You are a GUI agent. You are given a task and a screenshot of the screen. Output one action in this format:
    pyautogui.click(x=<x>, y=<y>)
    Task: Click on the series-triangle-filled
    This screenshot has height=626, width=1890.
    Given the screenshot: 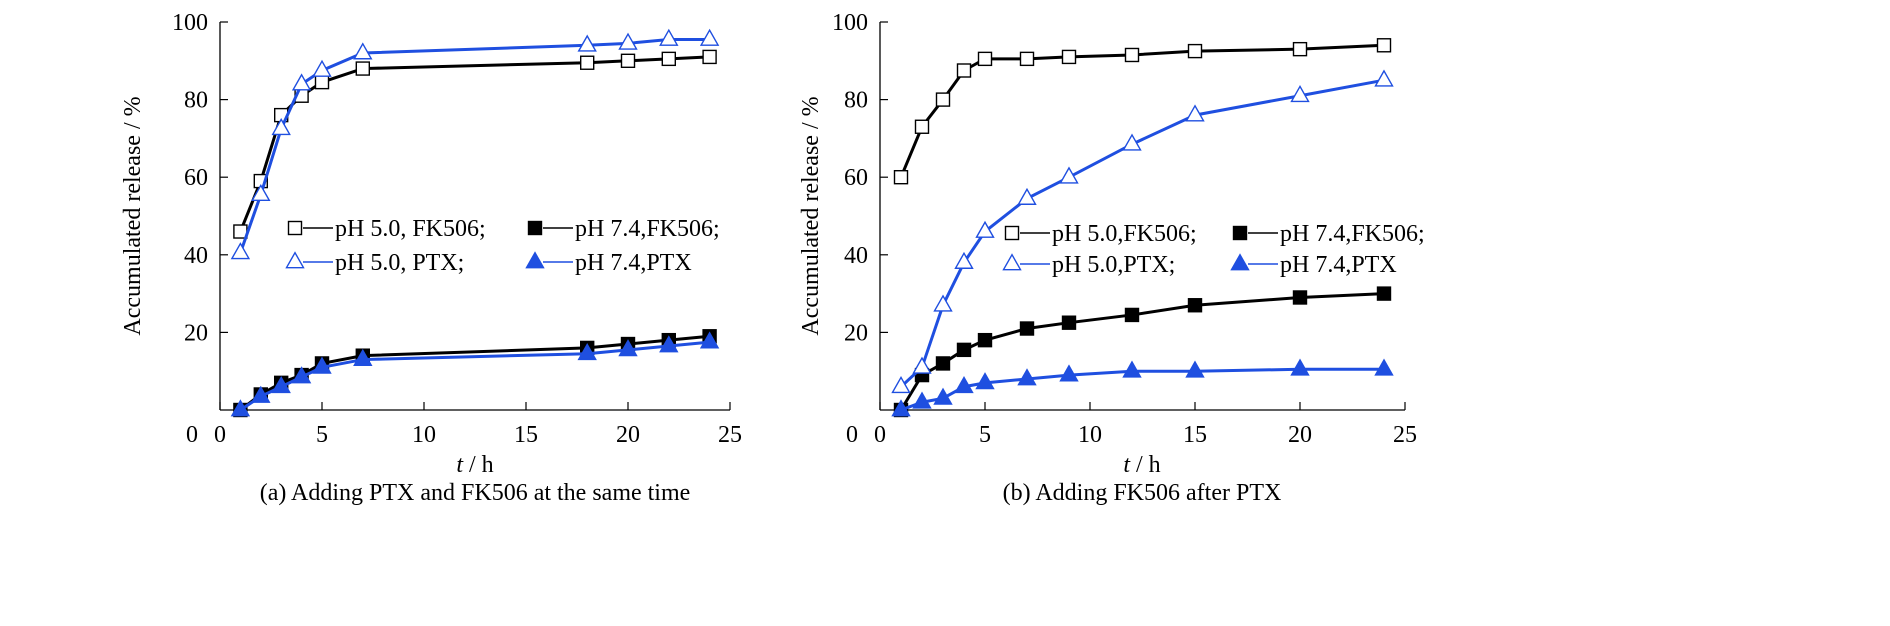 What is the action you would take?
    pyautogui.click(x=1142, y=387)
    